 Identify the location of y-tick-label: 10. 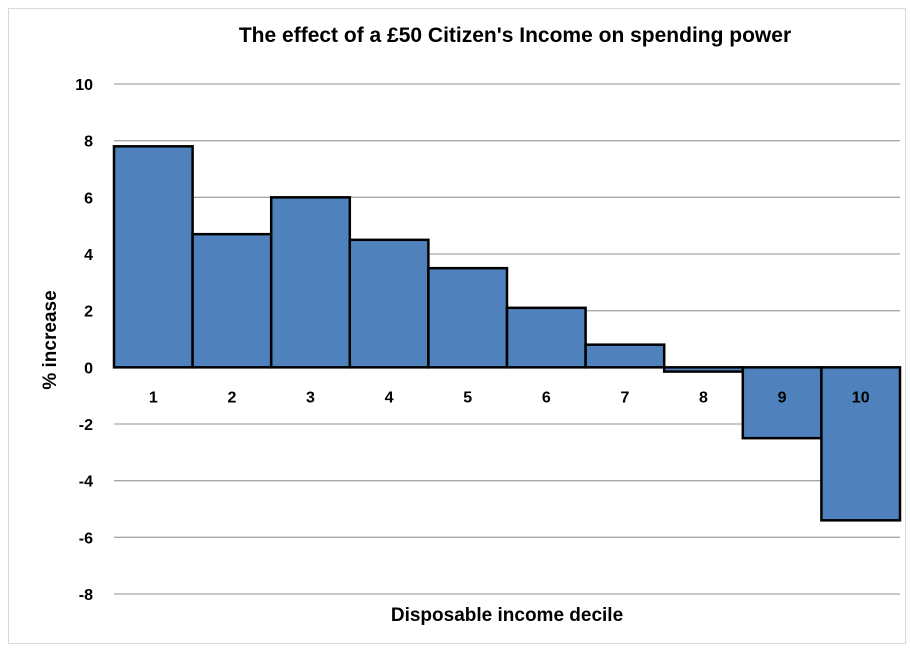
(84, 85).